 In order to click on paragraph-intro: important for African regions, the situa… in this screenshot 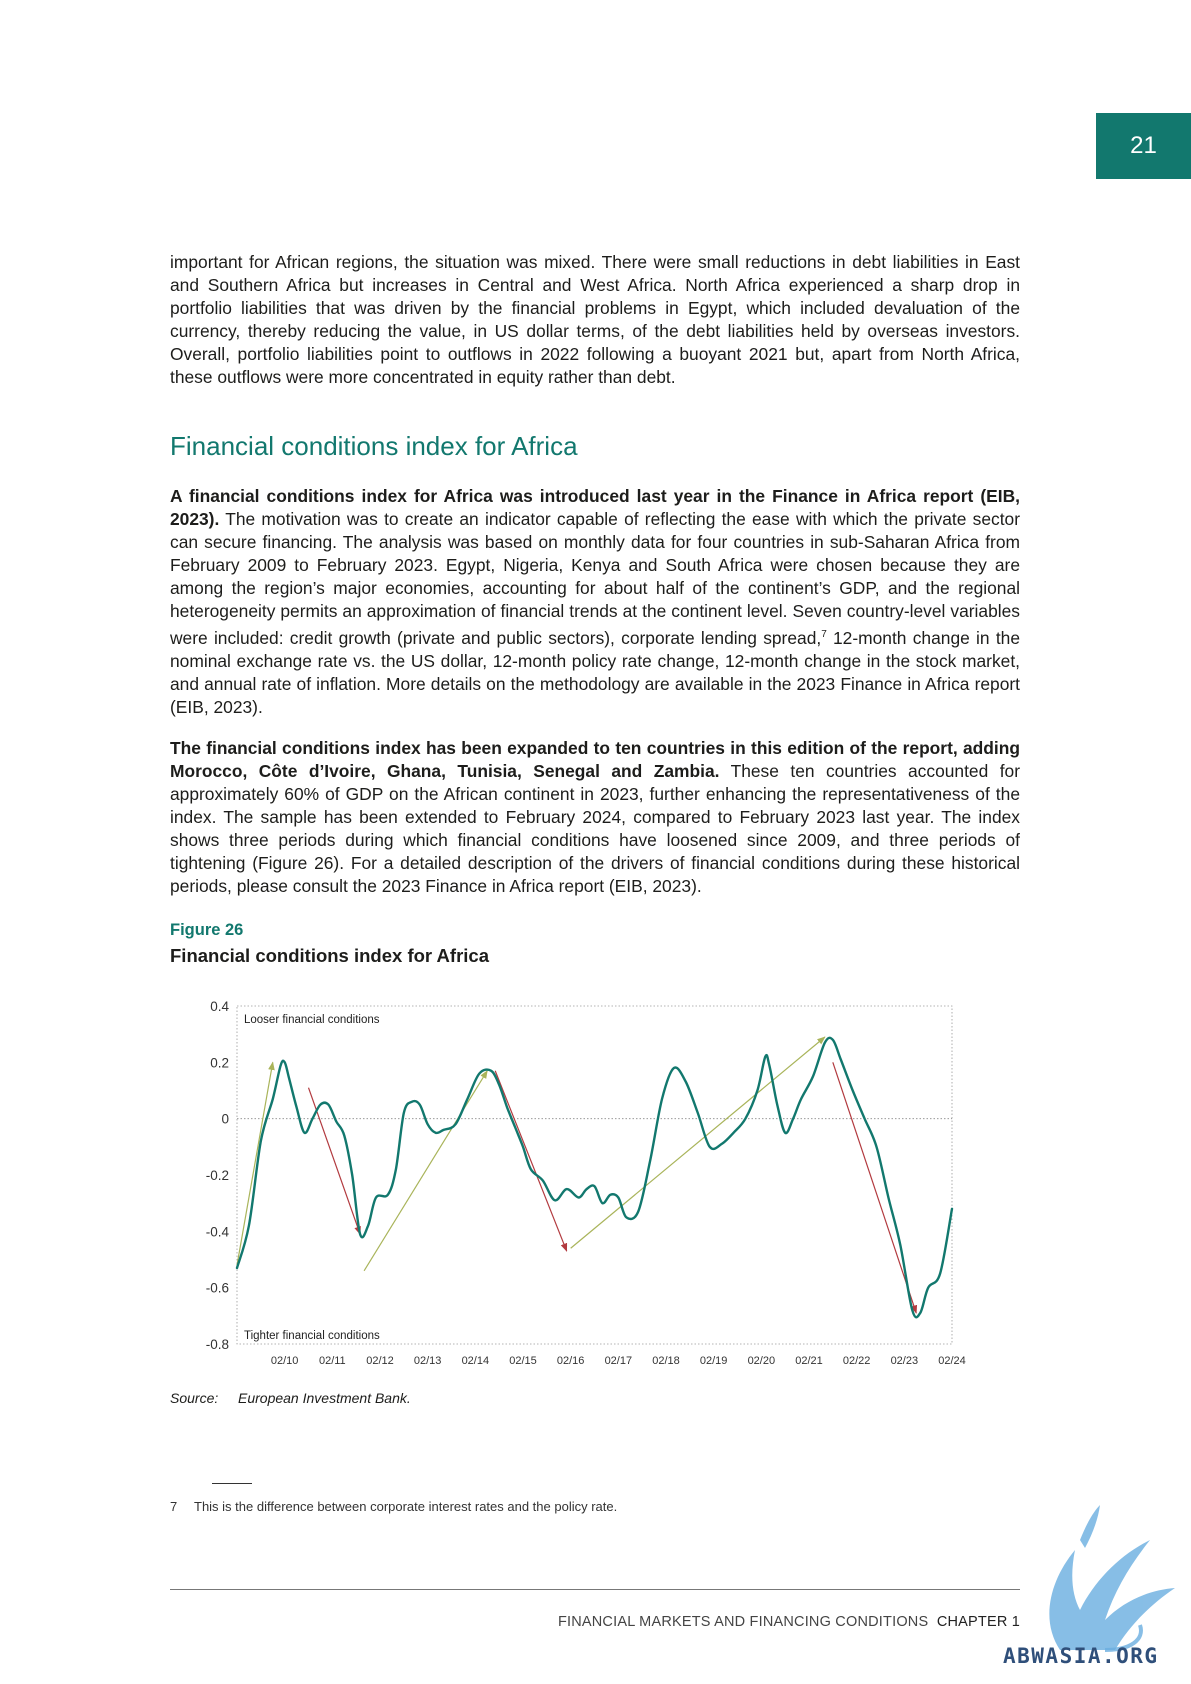, I will do `click(595, 319)`.